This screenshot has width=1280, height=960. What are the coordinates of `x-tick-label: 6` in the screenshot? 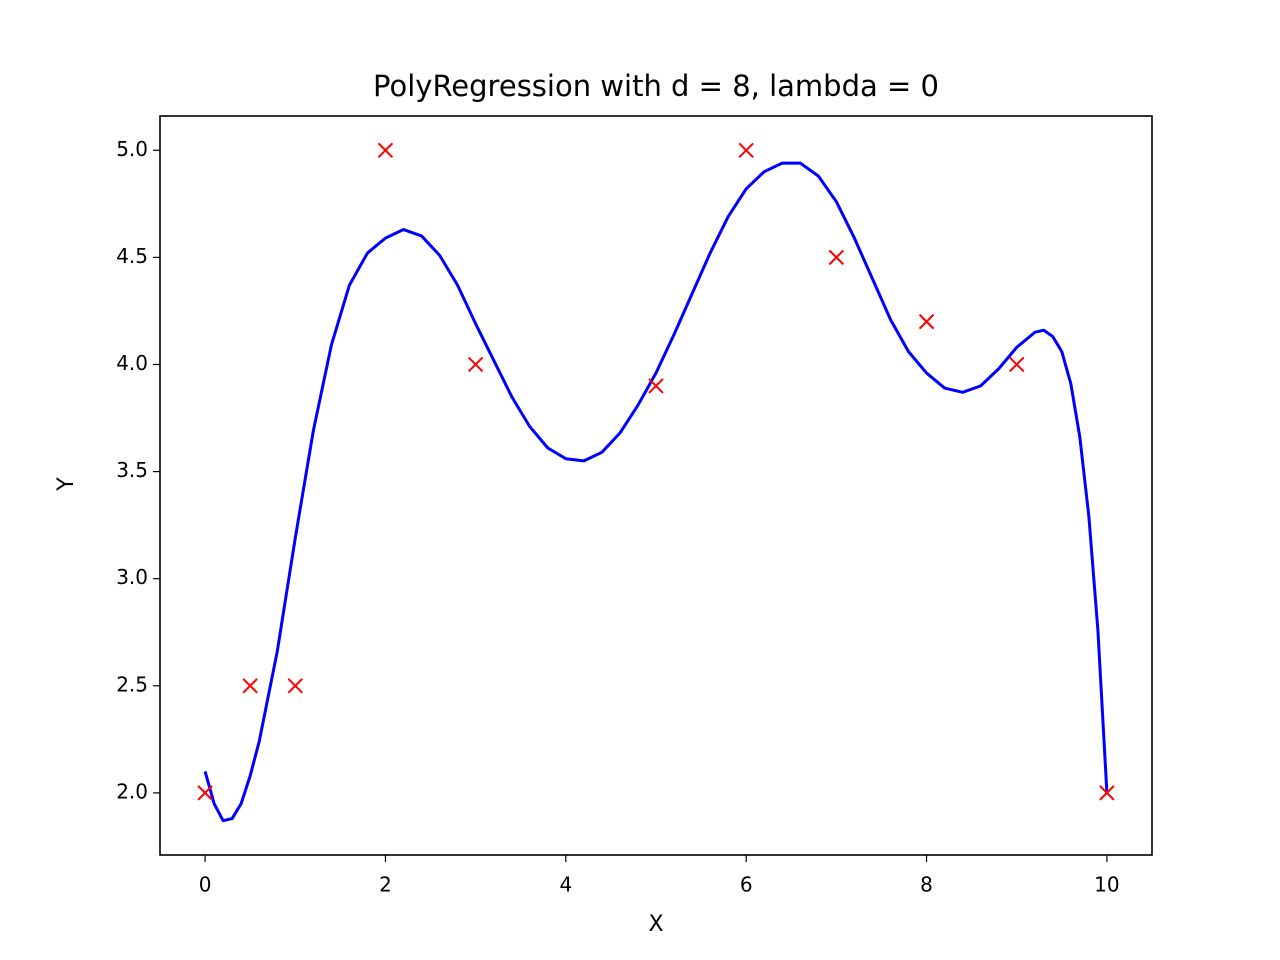 It's located at (746, 885).